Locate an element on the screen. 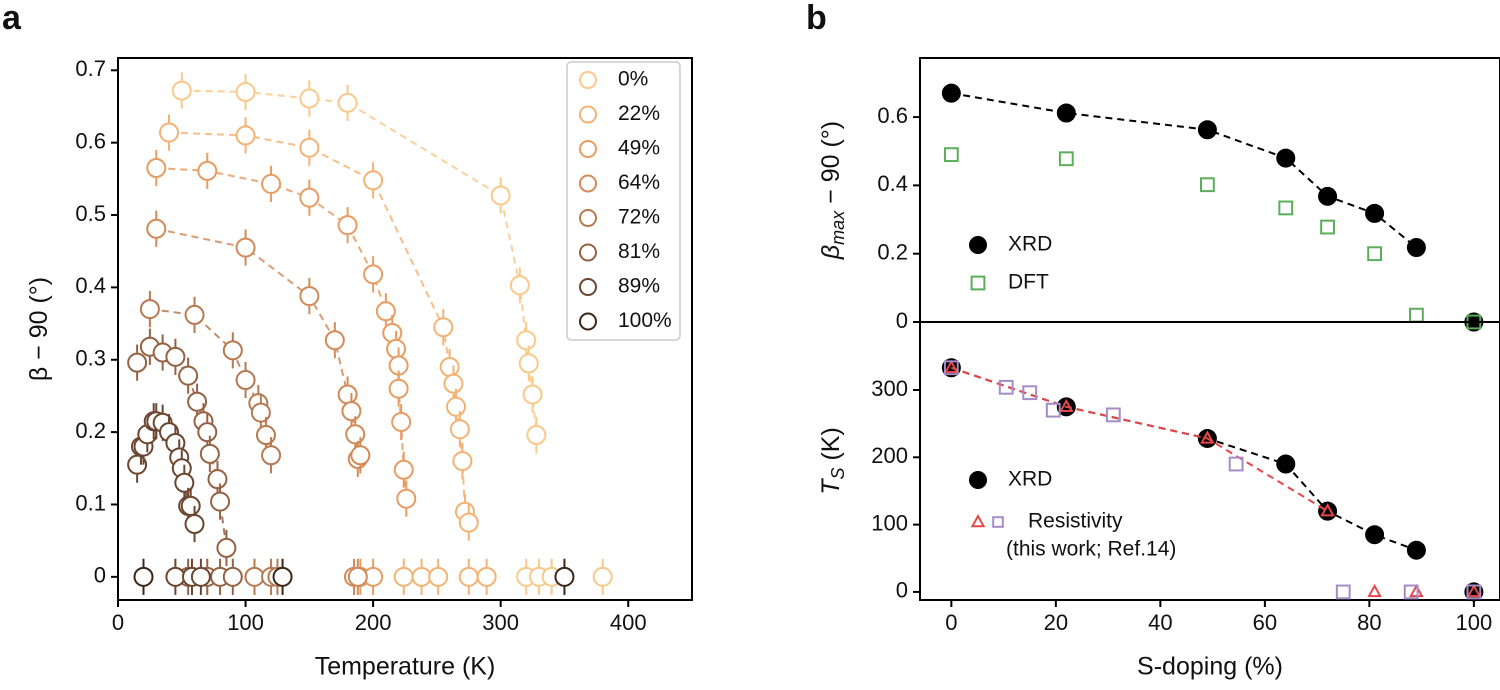  y-tick-label: 0 is located at coordinates (100, 575).